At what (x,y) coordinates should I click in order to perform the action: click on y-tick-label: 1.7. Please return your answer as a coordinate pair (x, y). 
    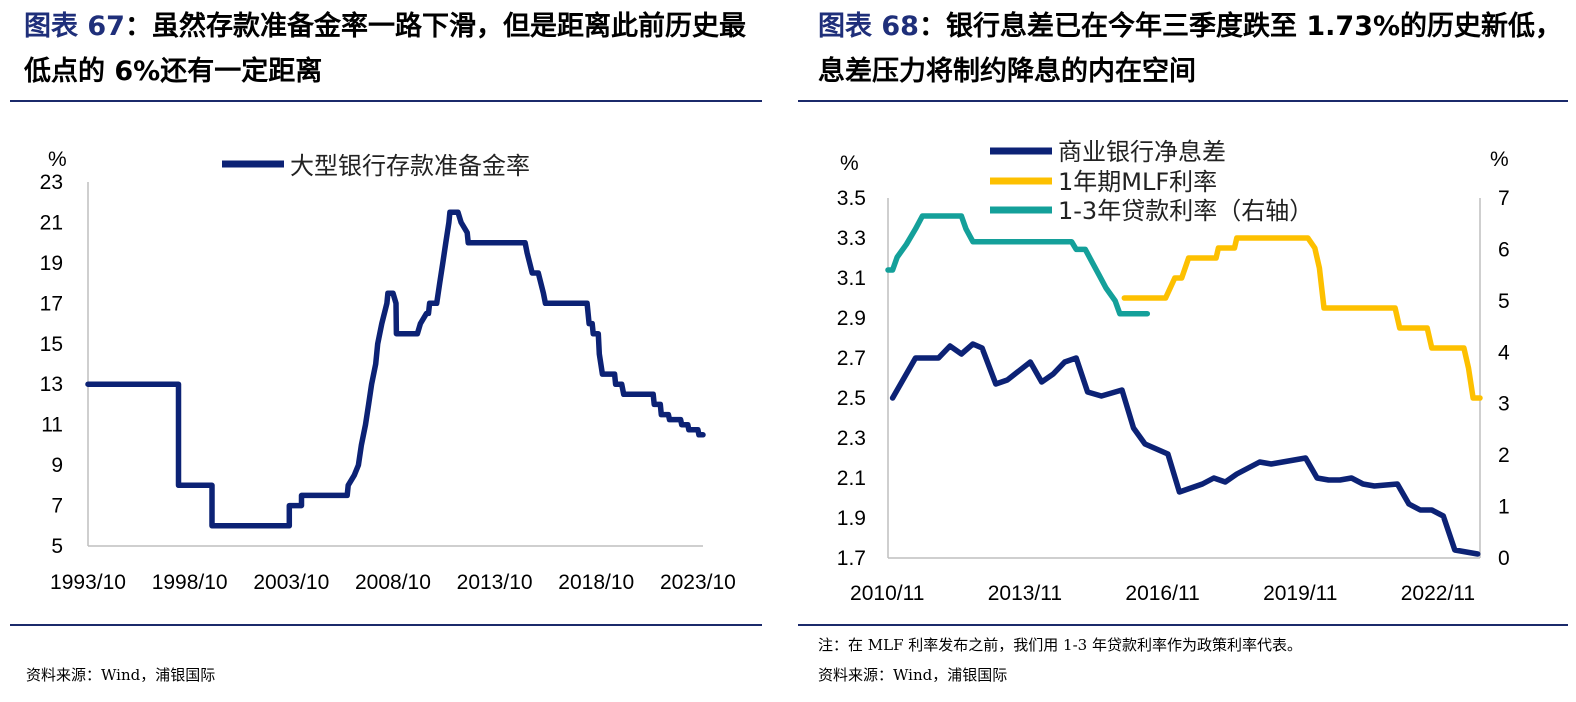
    Looking at the image, I should click on (851, 558).